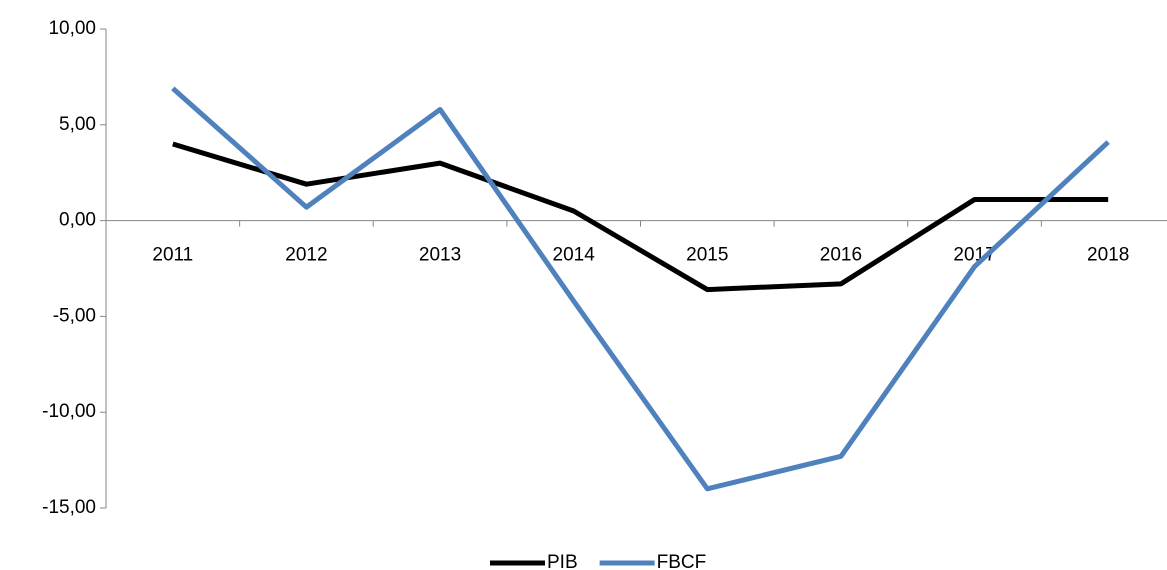 The image size is (1167, 570). I want to click on y-tick-label: -5,00, so click(74, 315).